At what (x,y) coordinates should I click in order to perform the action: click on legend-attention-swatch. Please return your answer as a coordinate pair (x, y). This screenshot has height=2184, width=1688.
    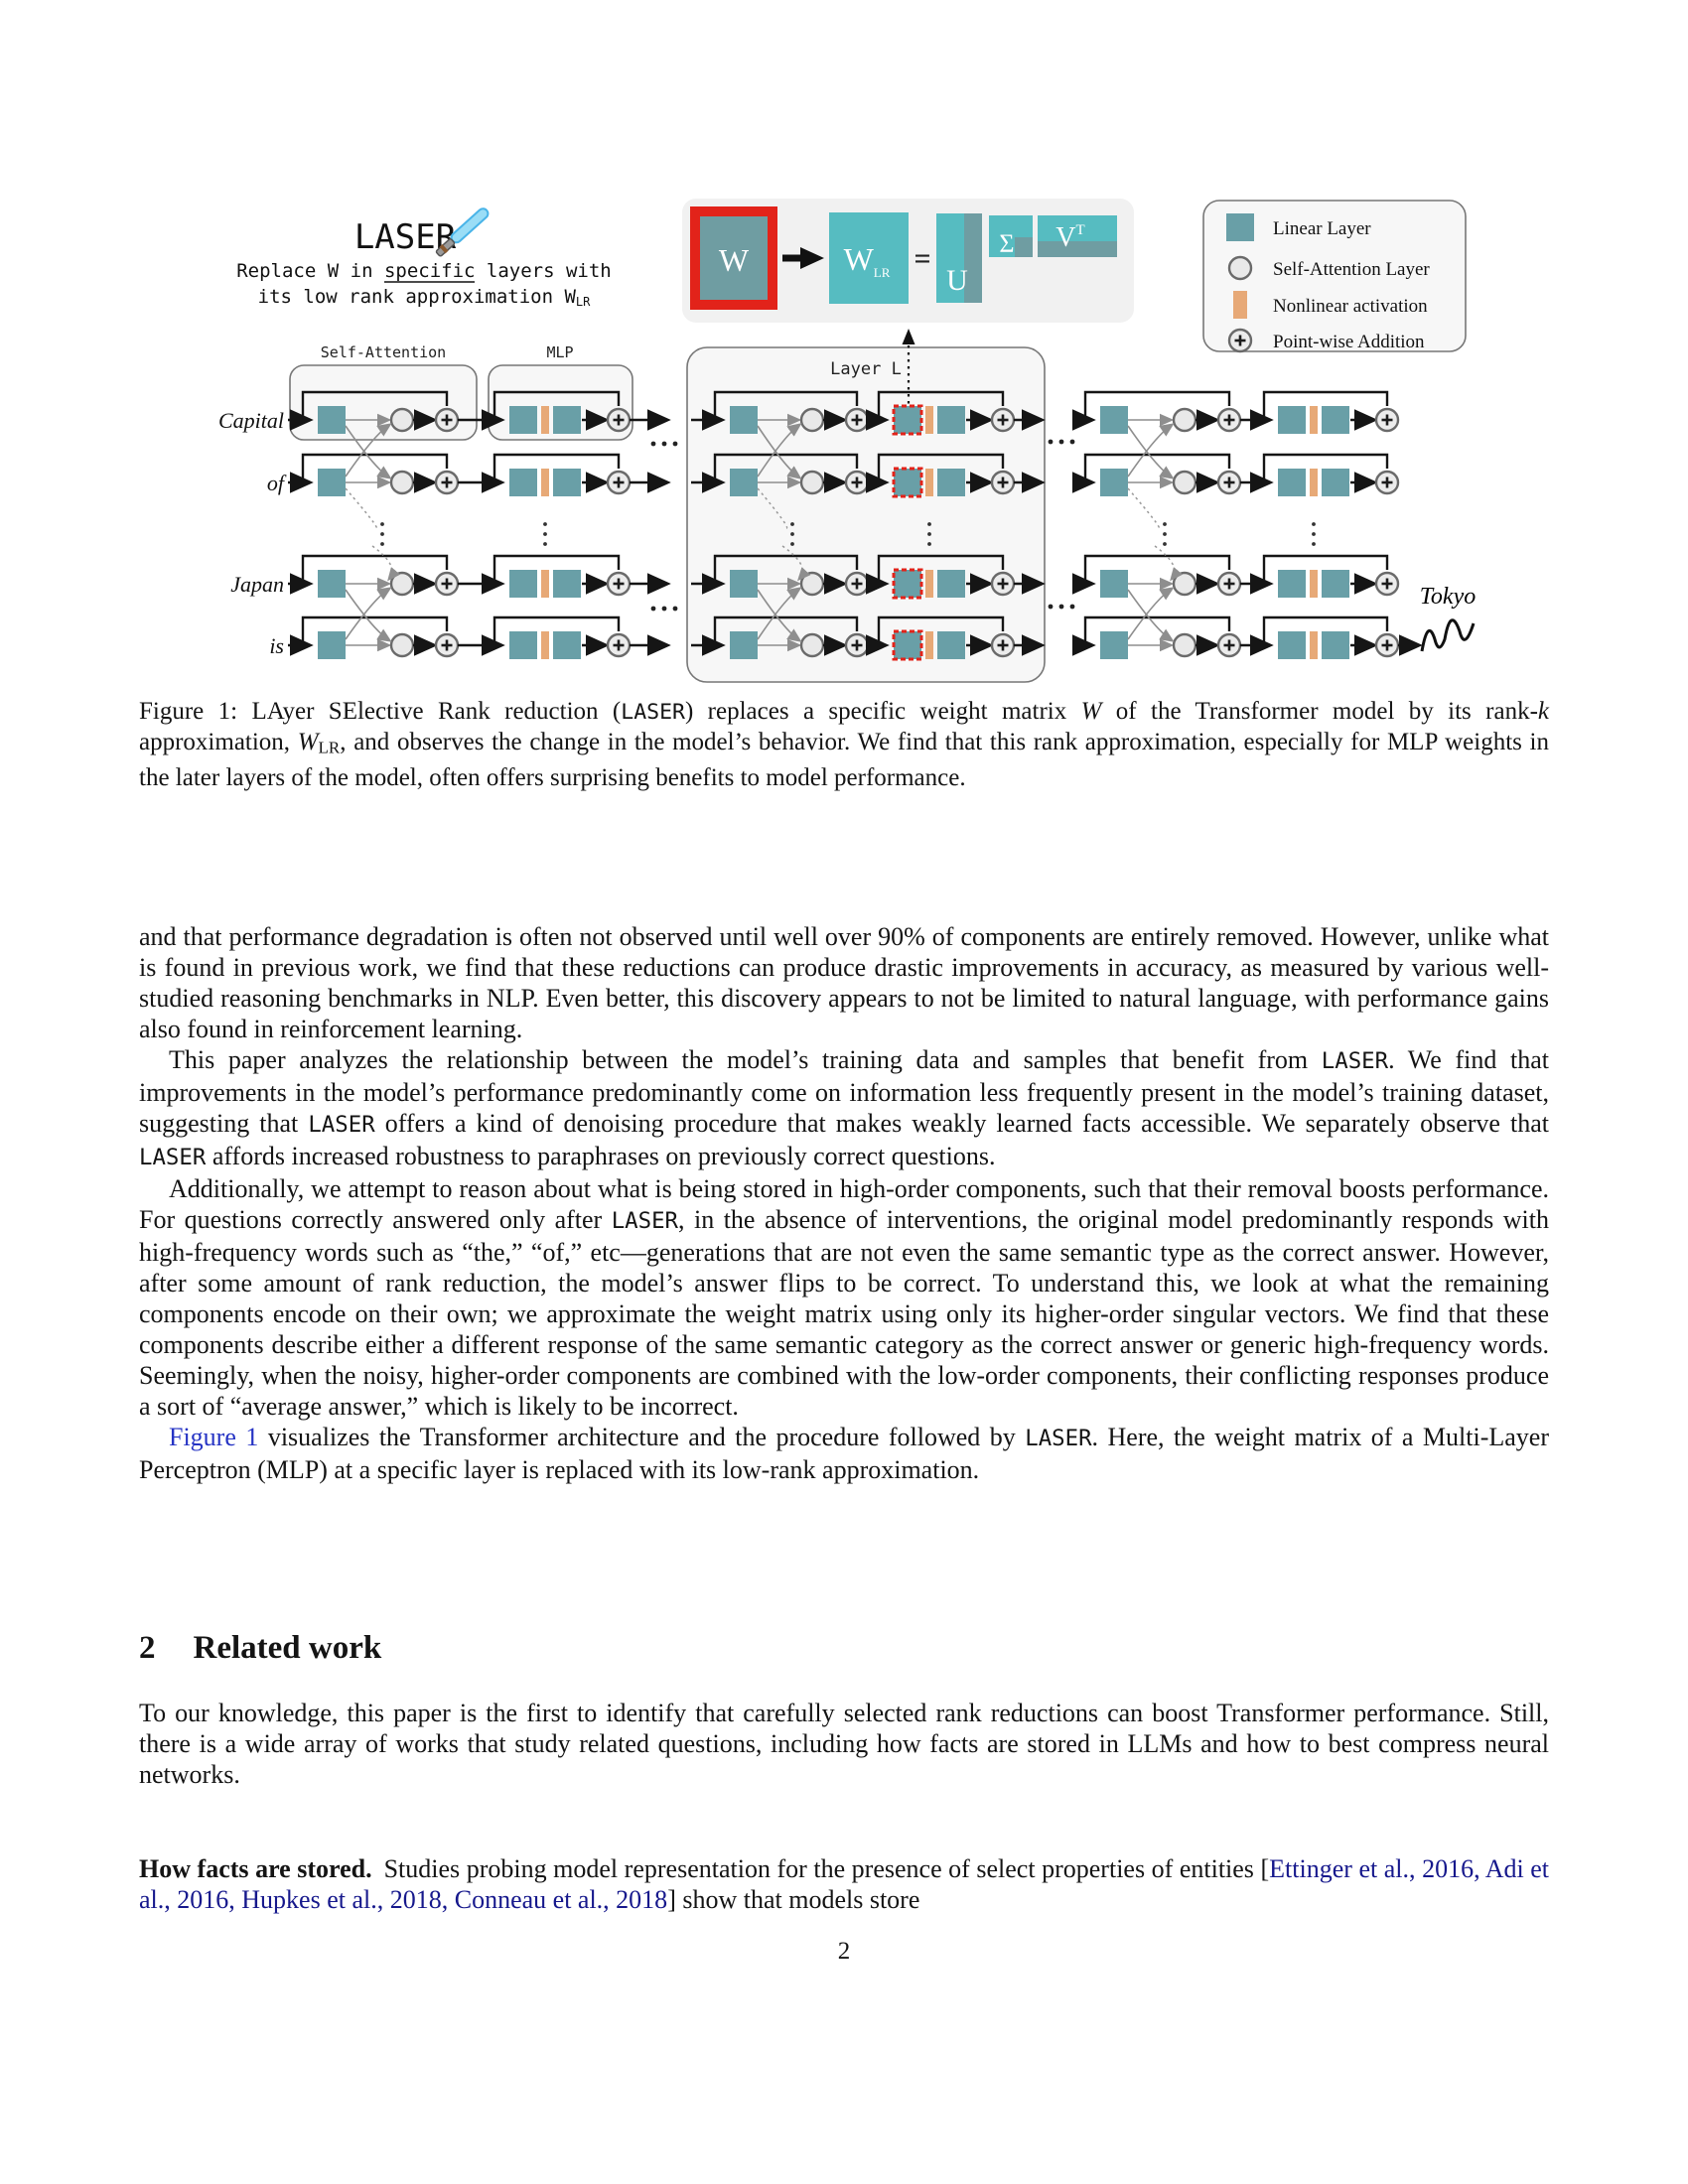
    Looking at the image, I should click on (1240, 268).